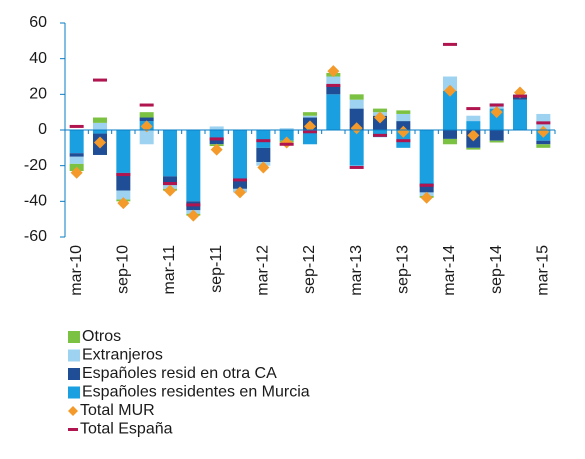  Describe the element at coordinates (122, 355) in the screenshot. I see `legend-label: Extranjeros` at that location.